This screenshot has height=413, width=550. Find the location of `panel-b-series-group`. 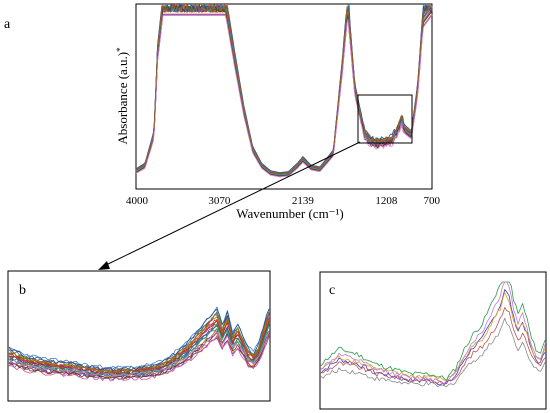

panel-b-series-group is located at coordinates (139, 344).